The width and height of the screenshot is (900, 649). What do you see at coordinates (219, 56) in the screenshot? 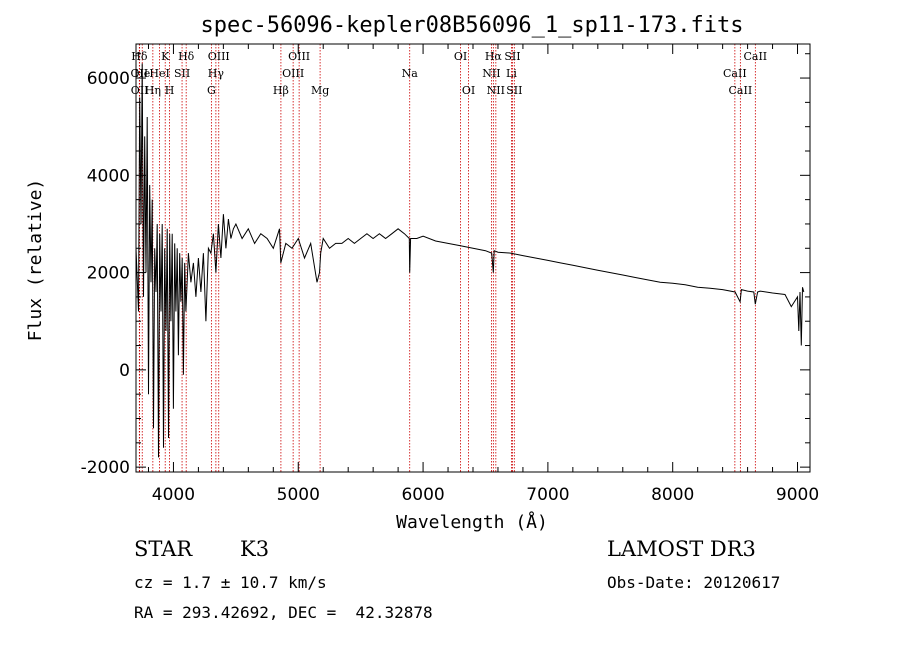
I see `line-label-10: OIII` at bounding box center [219, 56].